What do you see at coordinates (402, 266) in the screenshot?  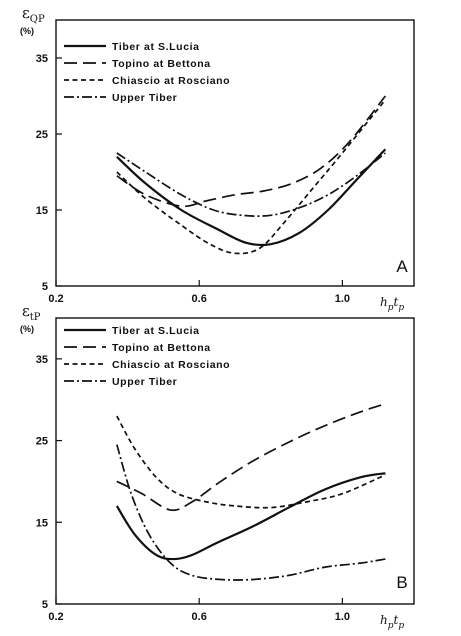 I see `panel-label: A` at bounding box center [402, 266].